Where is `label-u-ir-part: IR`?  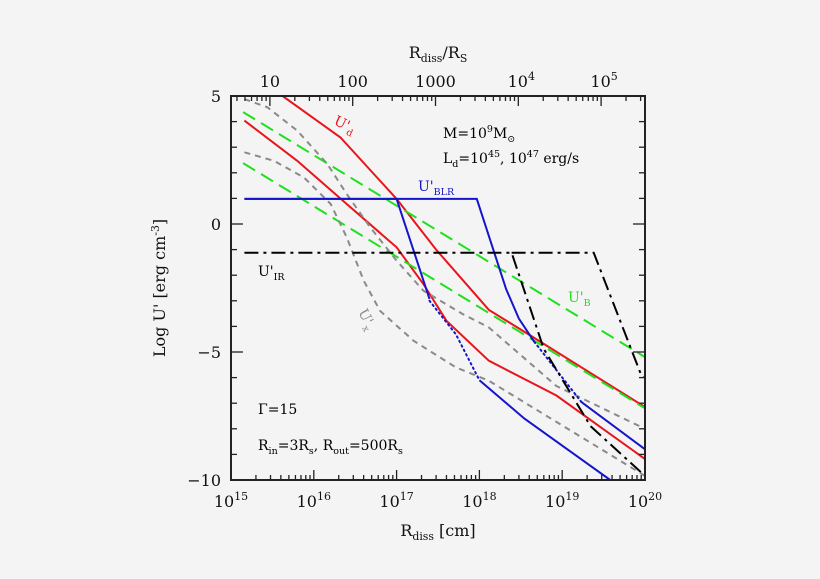
label-u-ir-part: IR is located at coordinates (280, 277).